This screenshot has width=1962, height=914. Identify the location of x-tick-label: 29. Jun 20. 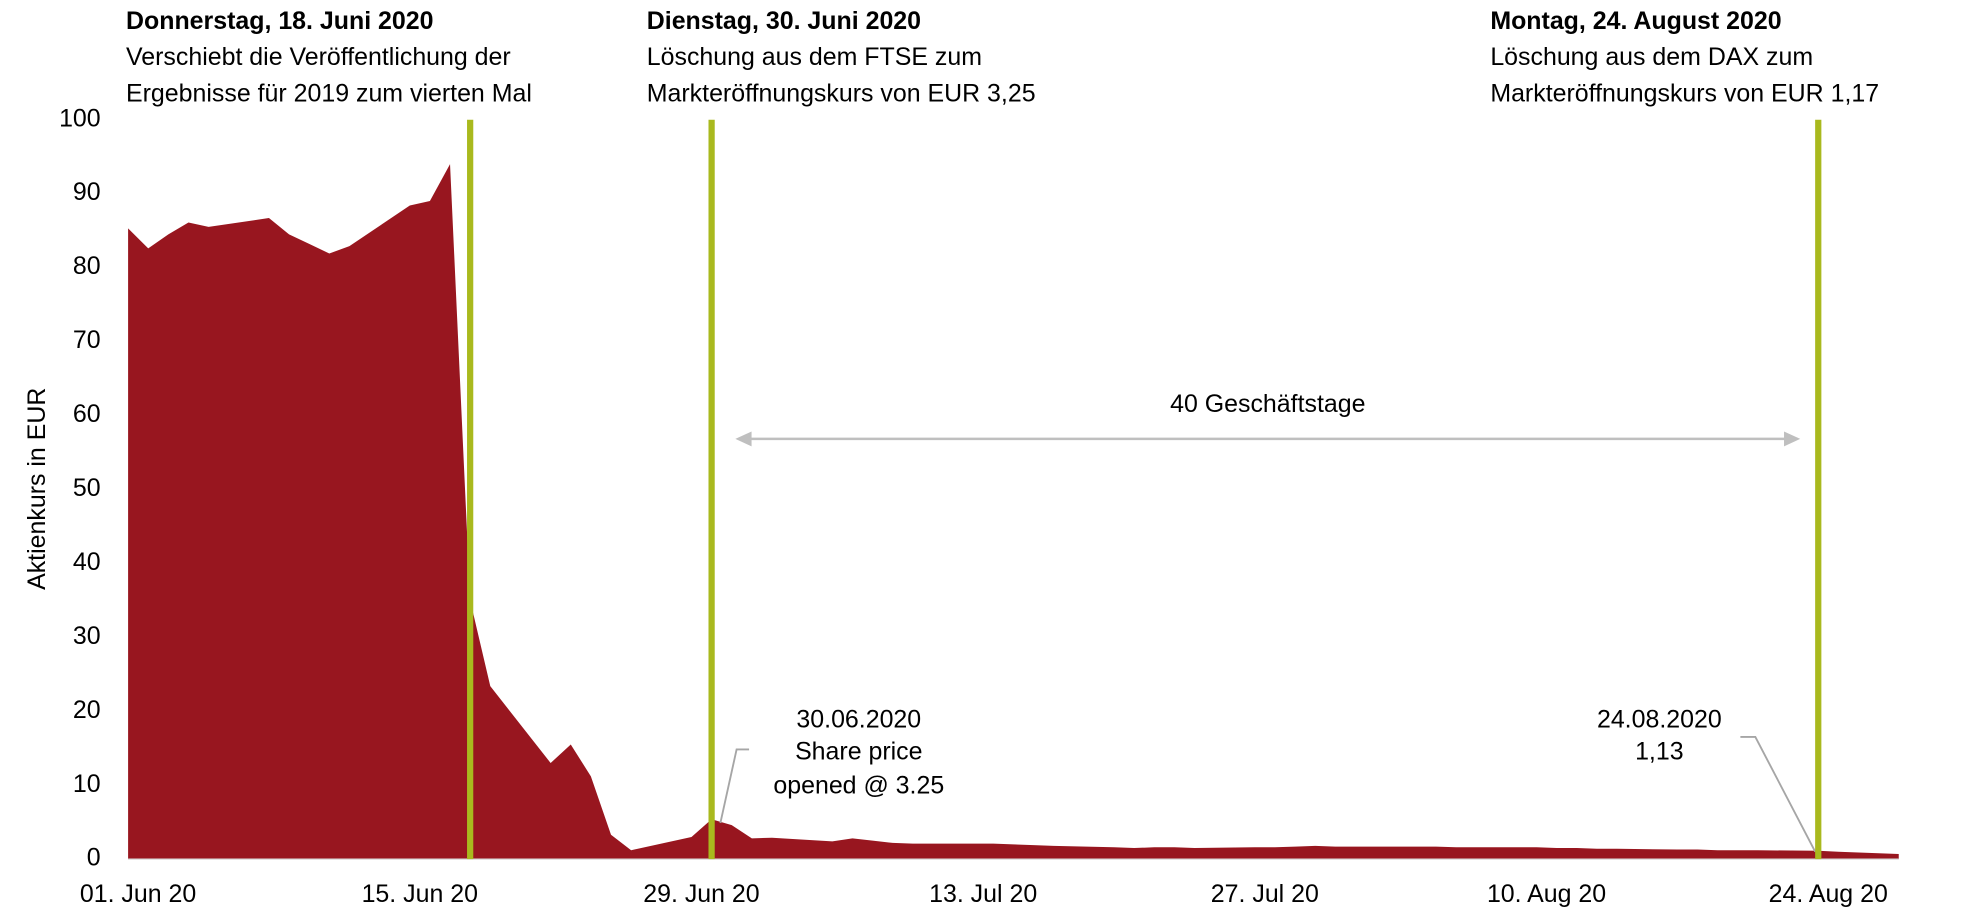
(701, 894).